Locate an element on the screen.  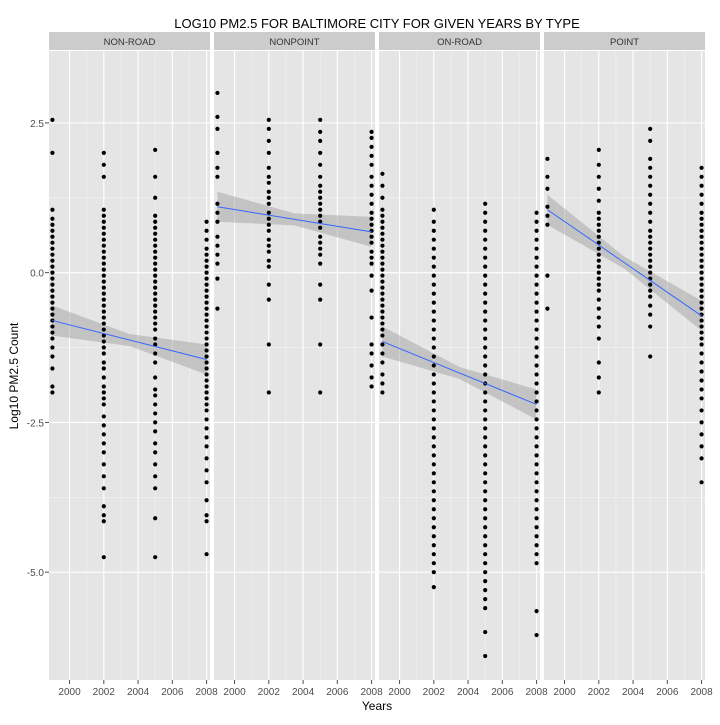
facet-strip is located at coordinates (294, 41).